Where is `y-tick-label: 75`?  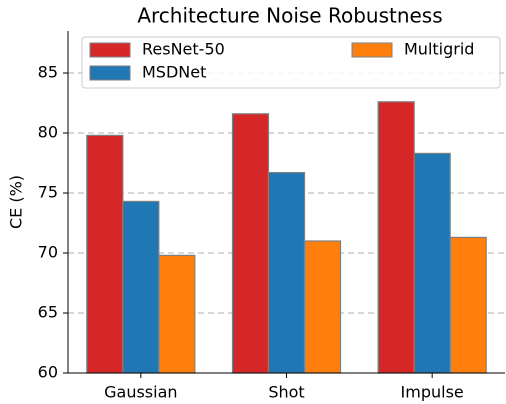
y-tick-label: 75 is located at coordinates (48, 192).